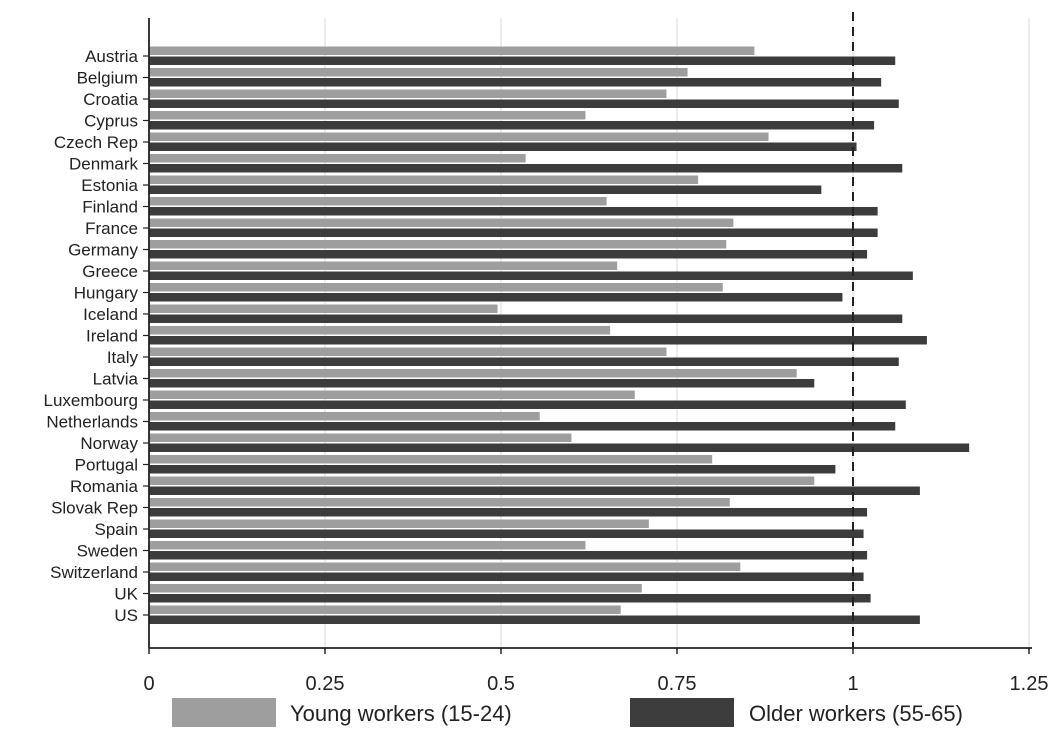 The image size is (1062, 756). I want to click on category-label: Finland, so click(110, 207).